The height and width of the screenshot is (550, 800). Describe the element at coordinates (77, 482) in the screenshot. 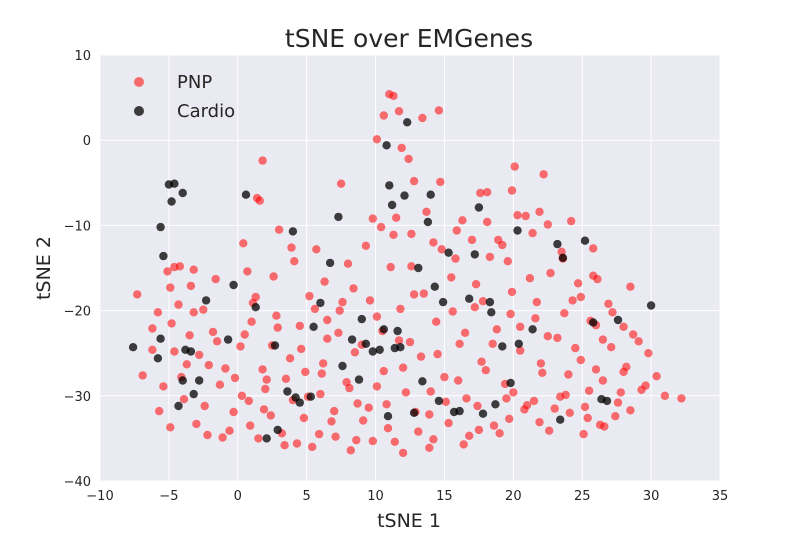

I see `y-tick-label: −40` at that location.